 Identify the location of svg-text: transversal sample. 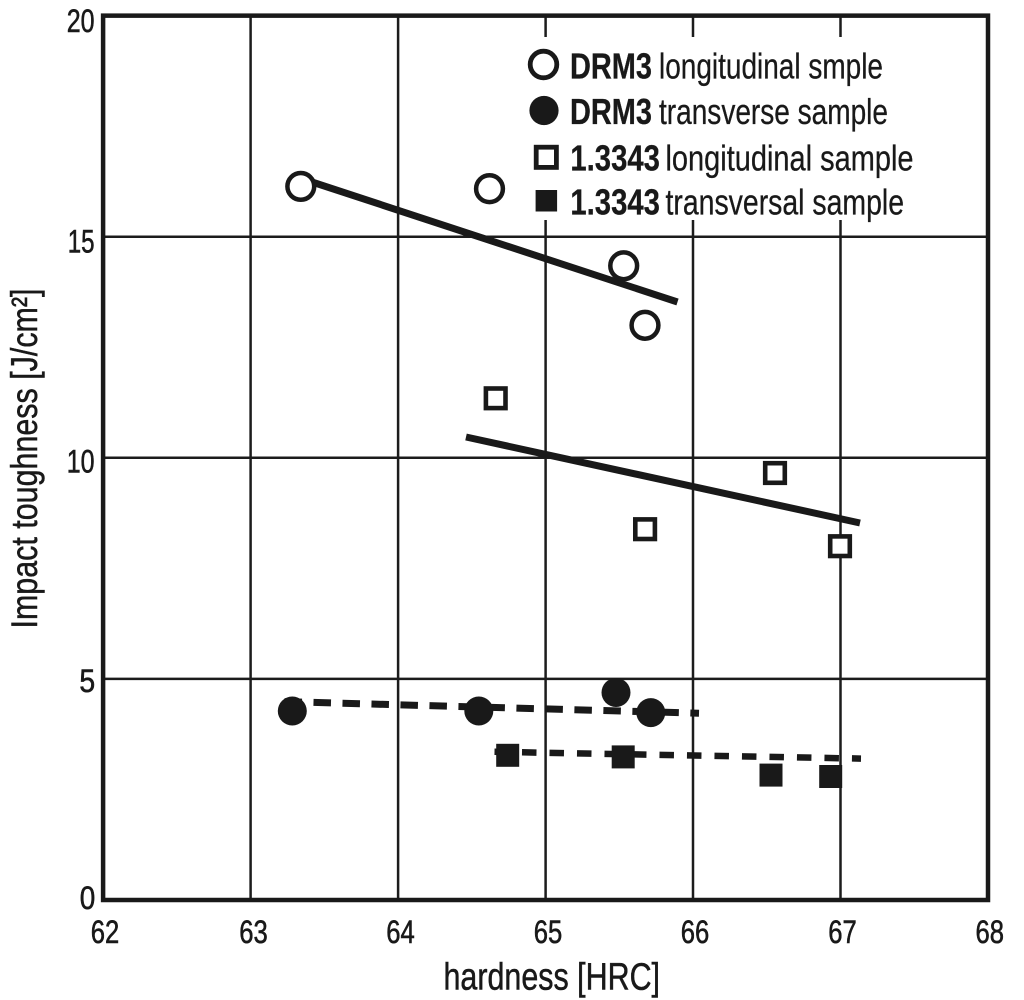
(785, 201).